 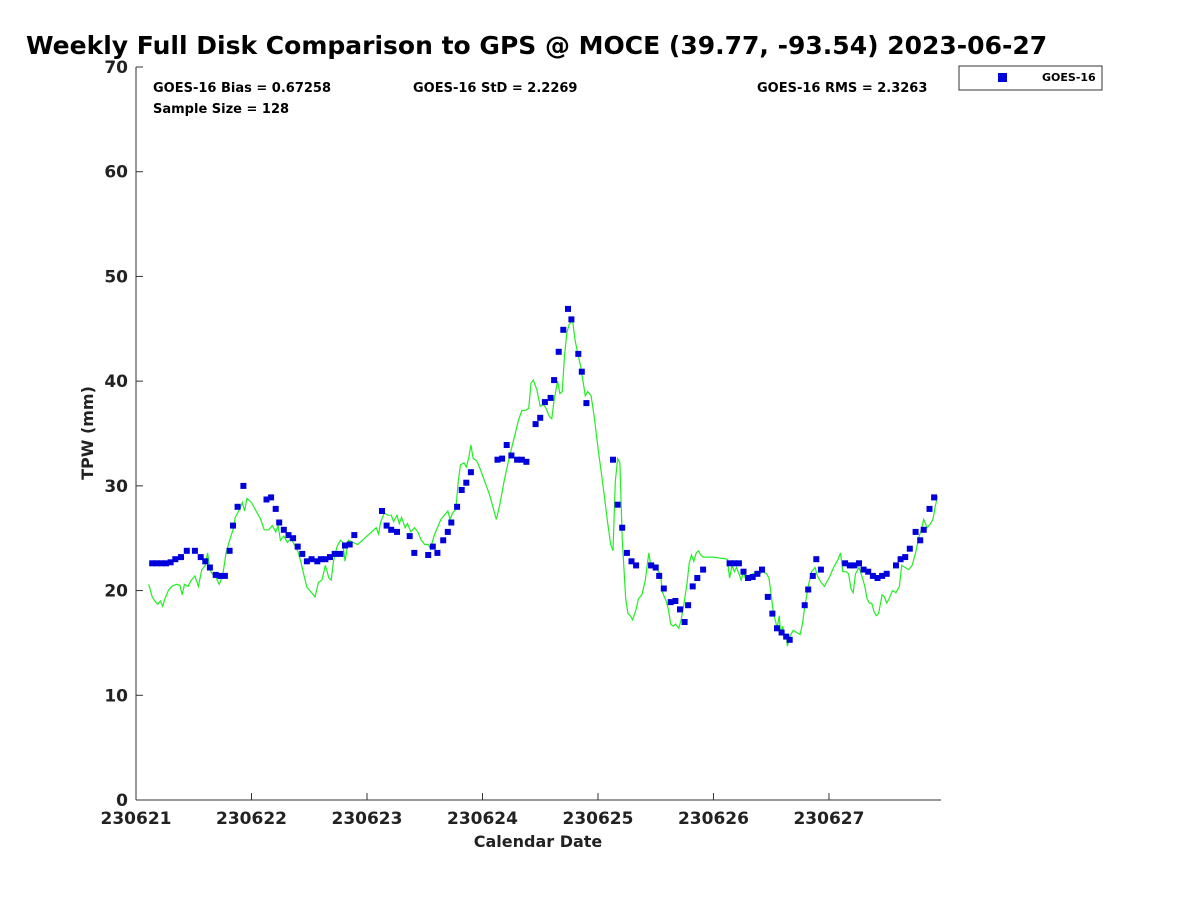 I want to click on legend: GOES-16, so click(x=1030, y=78).